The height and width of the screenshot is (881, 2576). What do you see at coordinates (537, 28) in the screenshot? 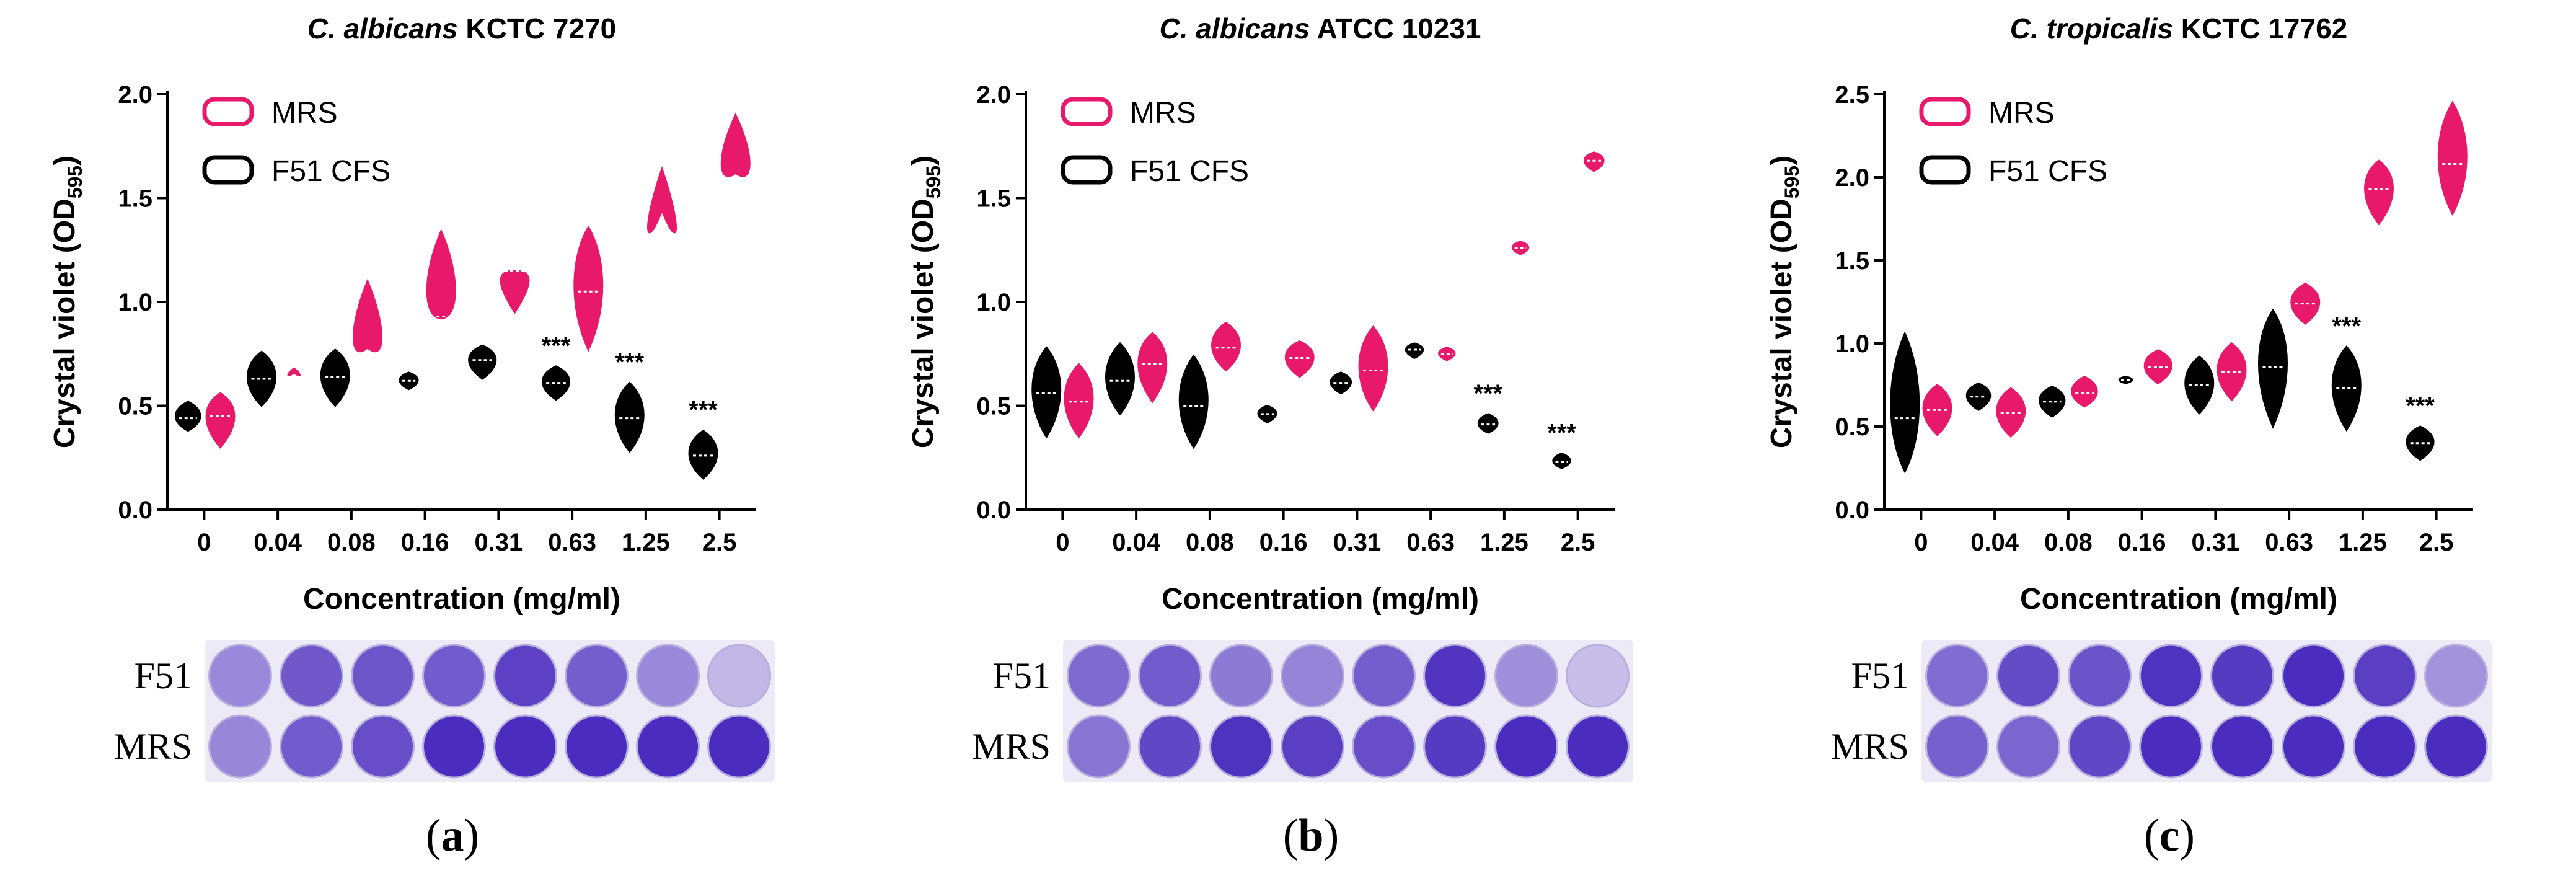
I see `chart-title-strain: KCTC 7270` at bounding box center [537, 28].